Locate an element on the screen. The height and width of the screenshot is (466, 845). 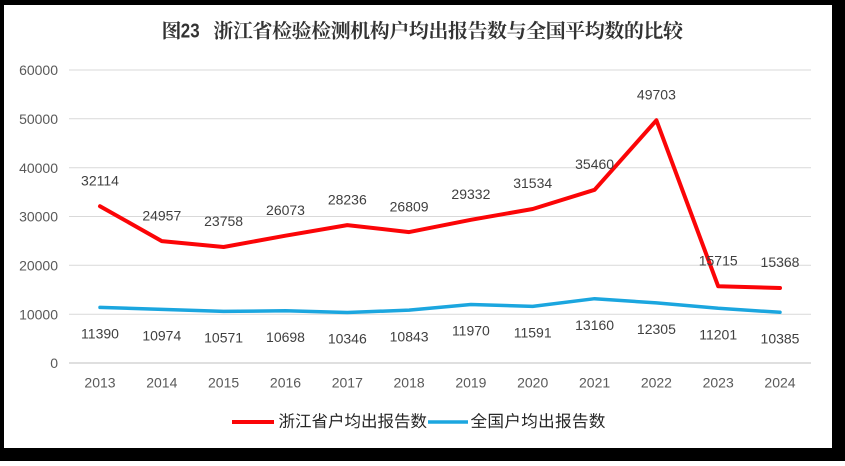
svg-text: 29332 is located at coordinates (470, 194).